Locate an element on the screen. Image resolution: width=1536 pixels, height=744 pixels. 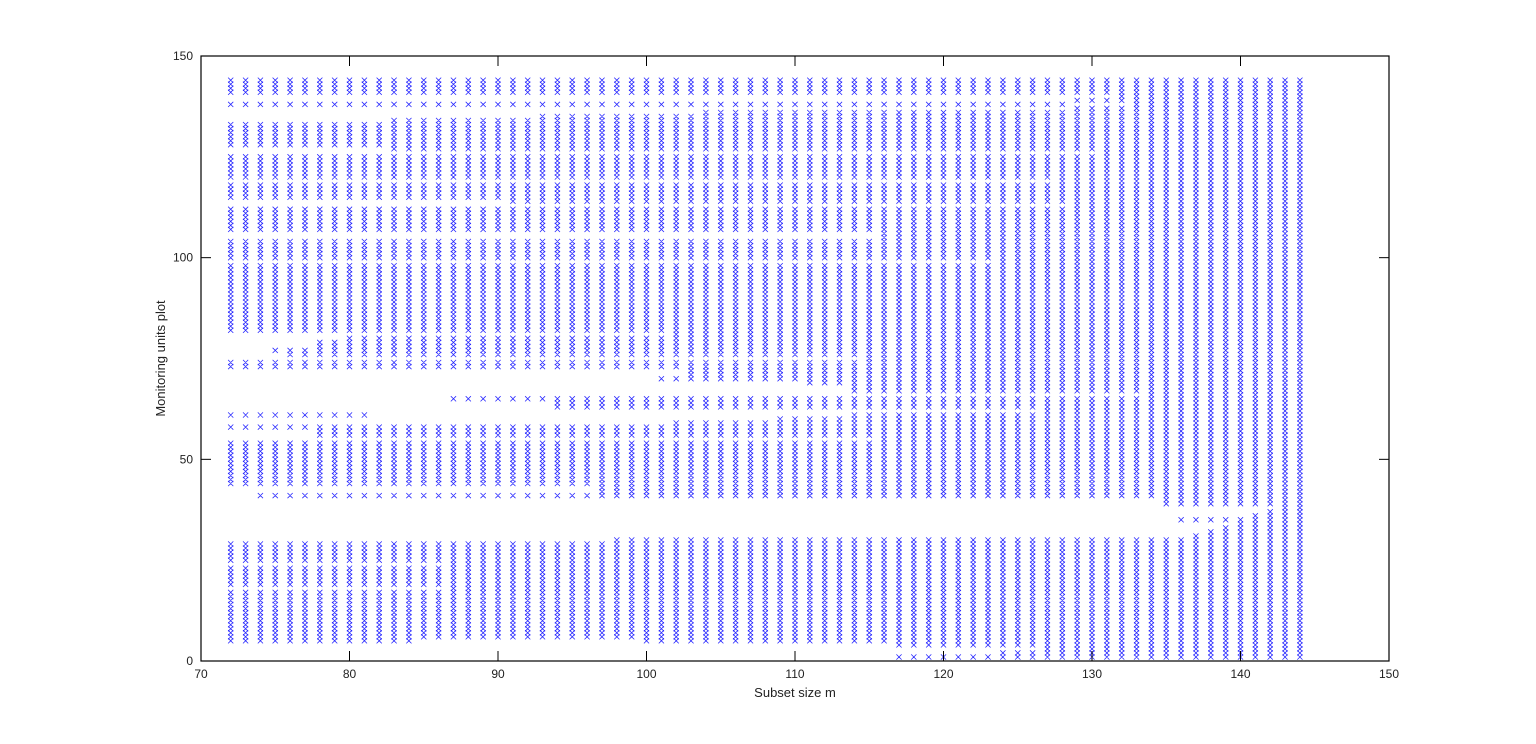
x-tick-label: 70 is located at coordinates (201, 674).